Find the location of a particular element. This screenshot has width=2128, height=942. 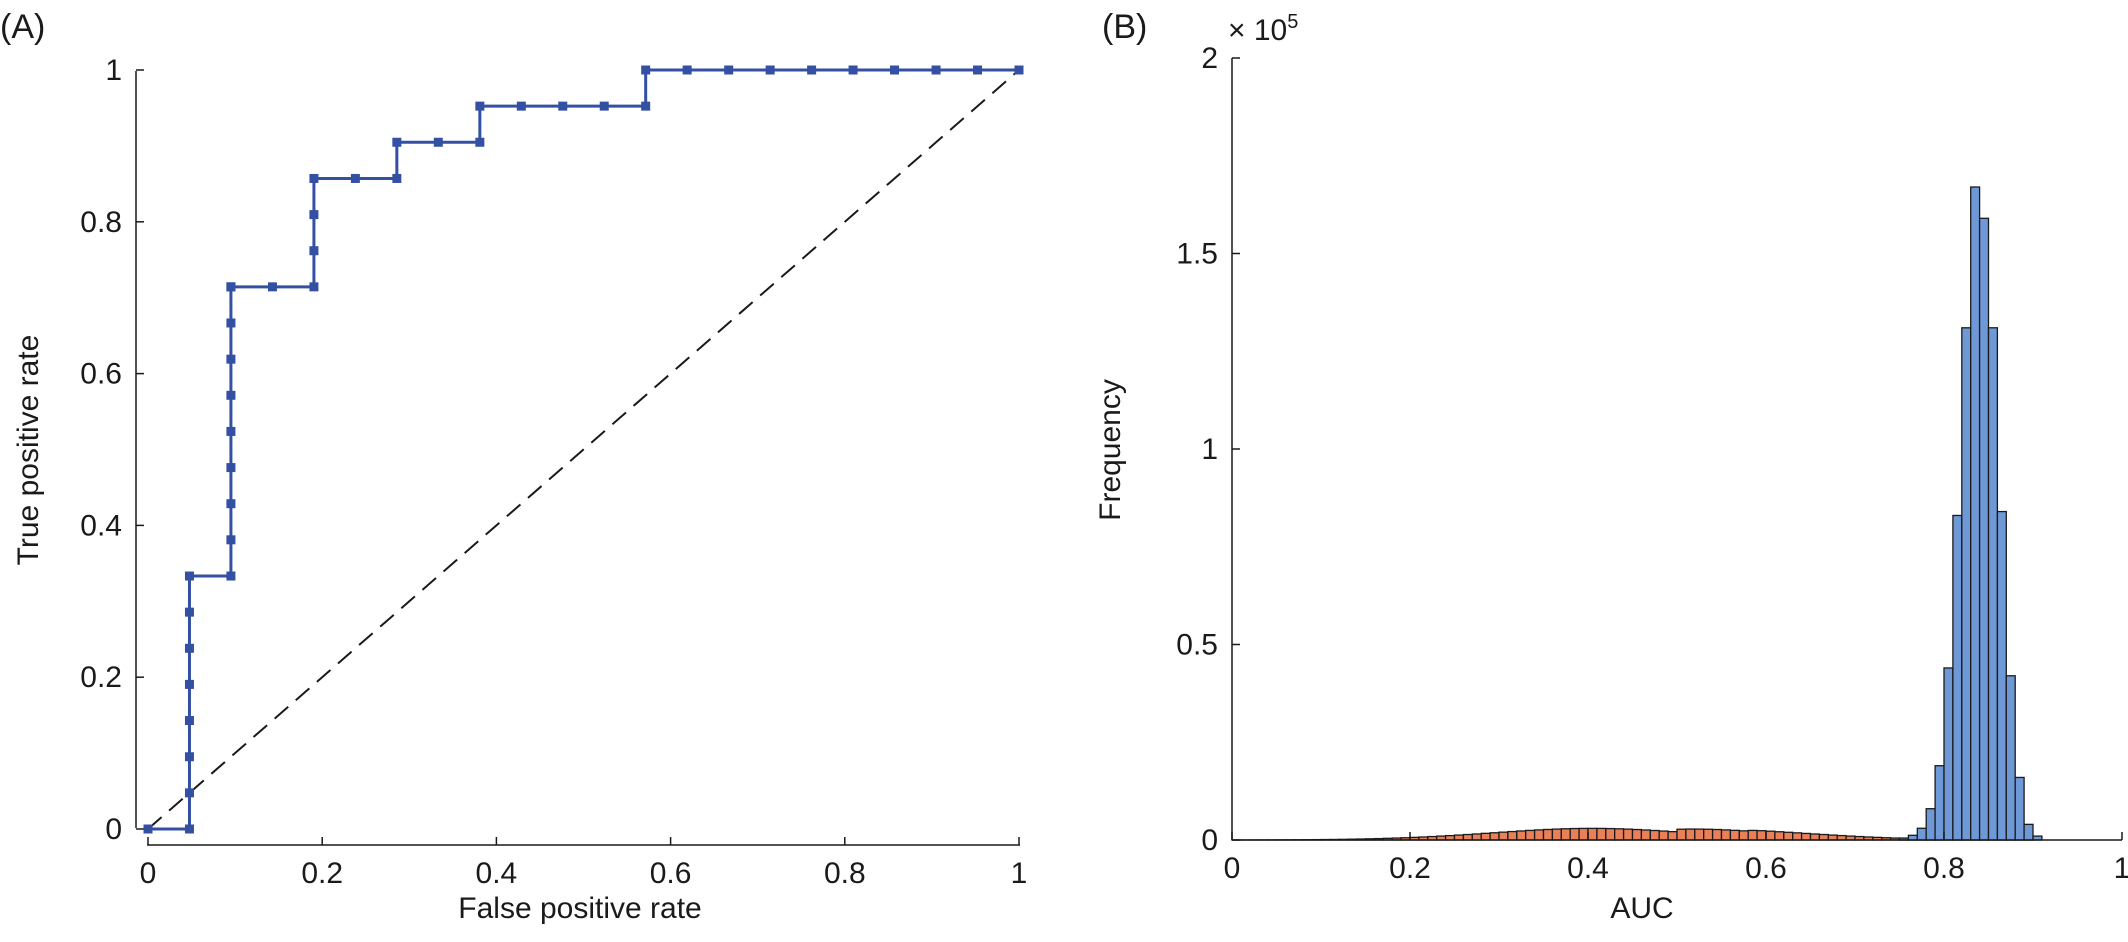

panel-a-x-axis-label: False positive rate is located at coordinates (579, 908).